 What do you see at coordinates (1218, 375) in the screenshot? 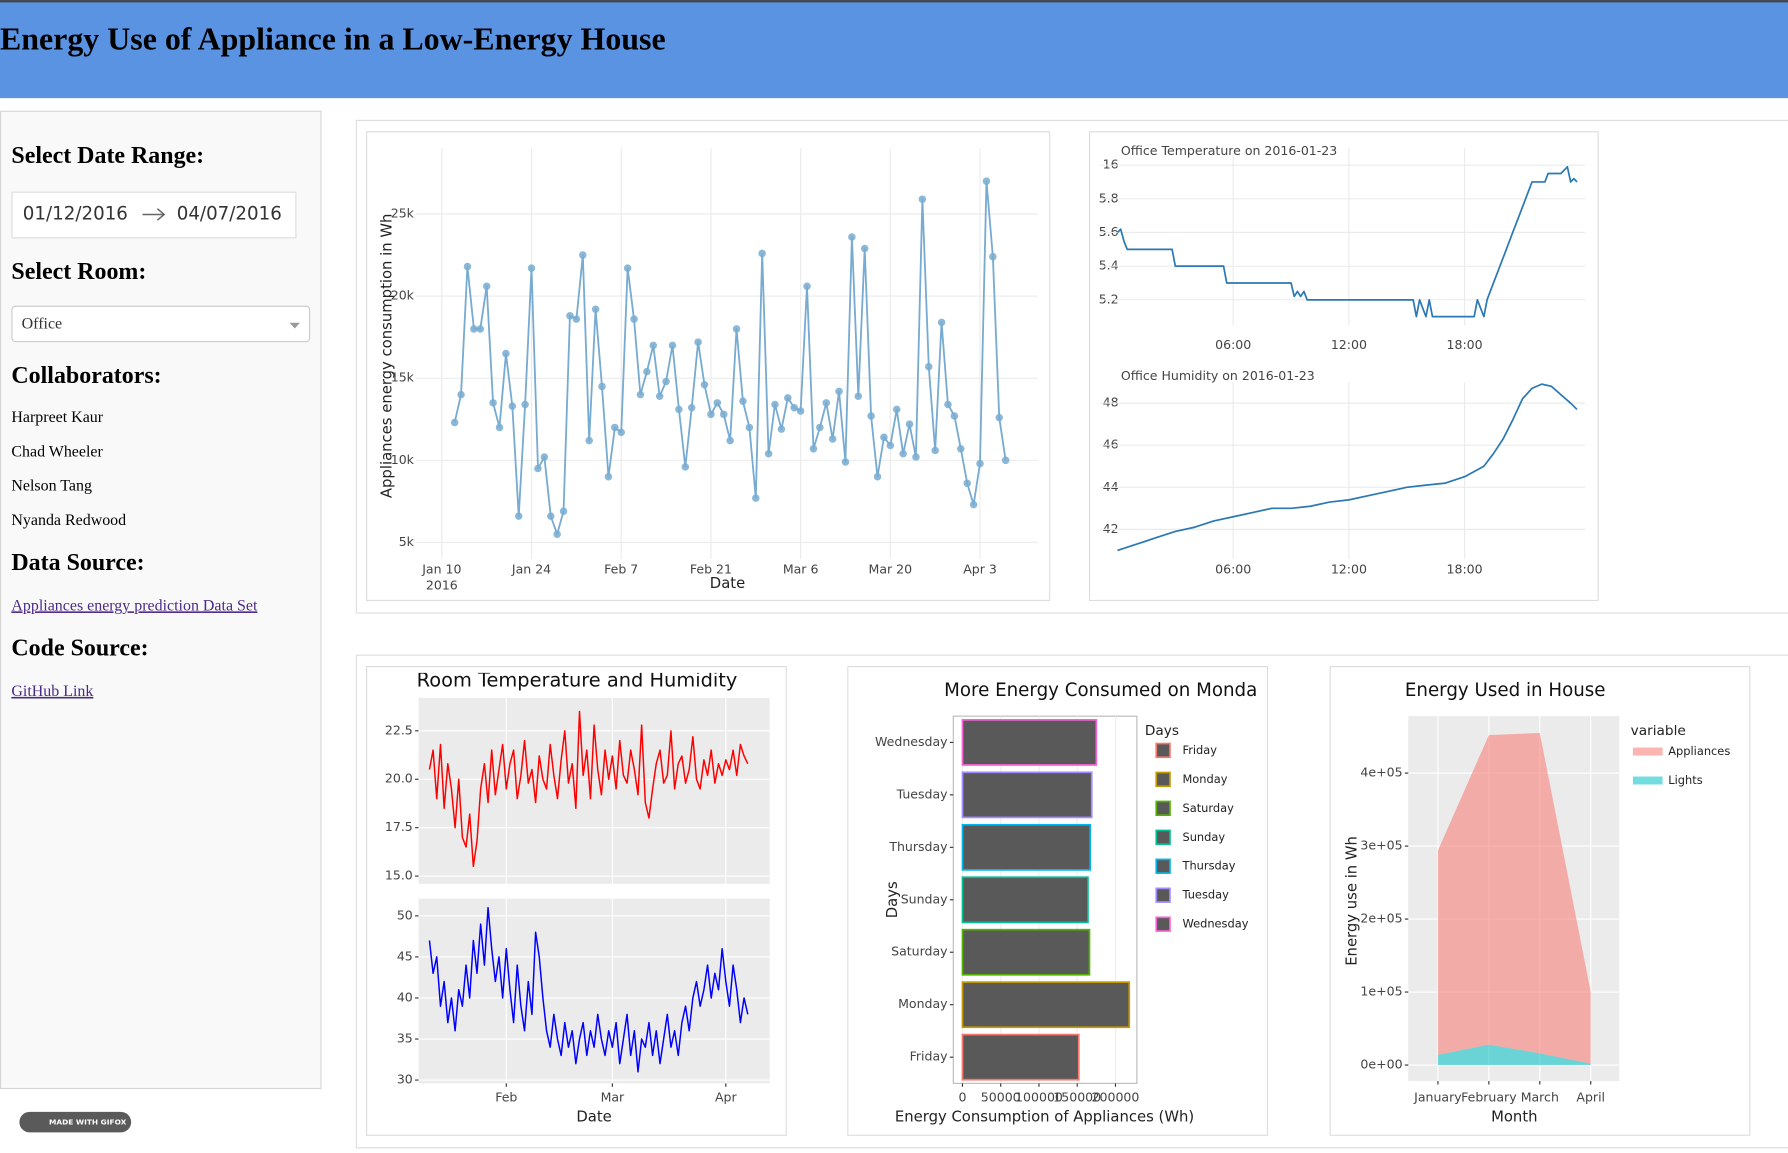
I see `chart-title: Office Humidity on 2016-01-23` at bounding box center [1218, 375].